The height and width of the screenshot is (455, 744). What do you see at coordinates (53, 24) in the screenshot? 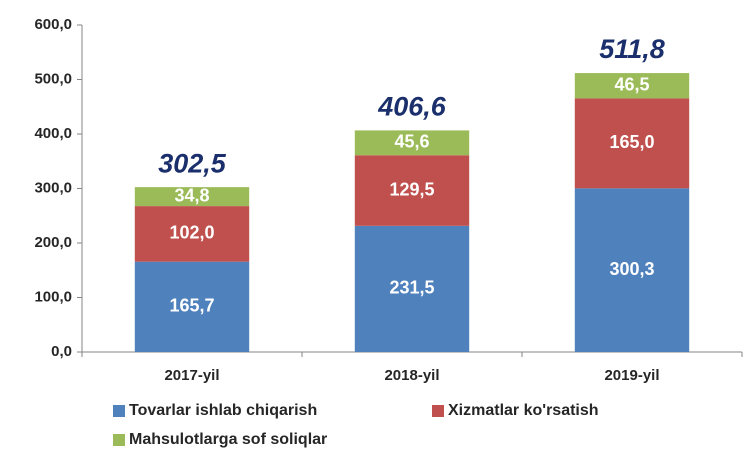
I see `y-tick-label: 600,0` at bounding box center [53, 24].